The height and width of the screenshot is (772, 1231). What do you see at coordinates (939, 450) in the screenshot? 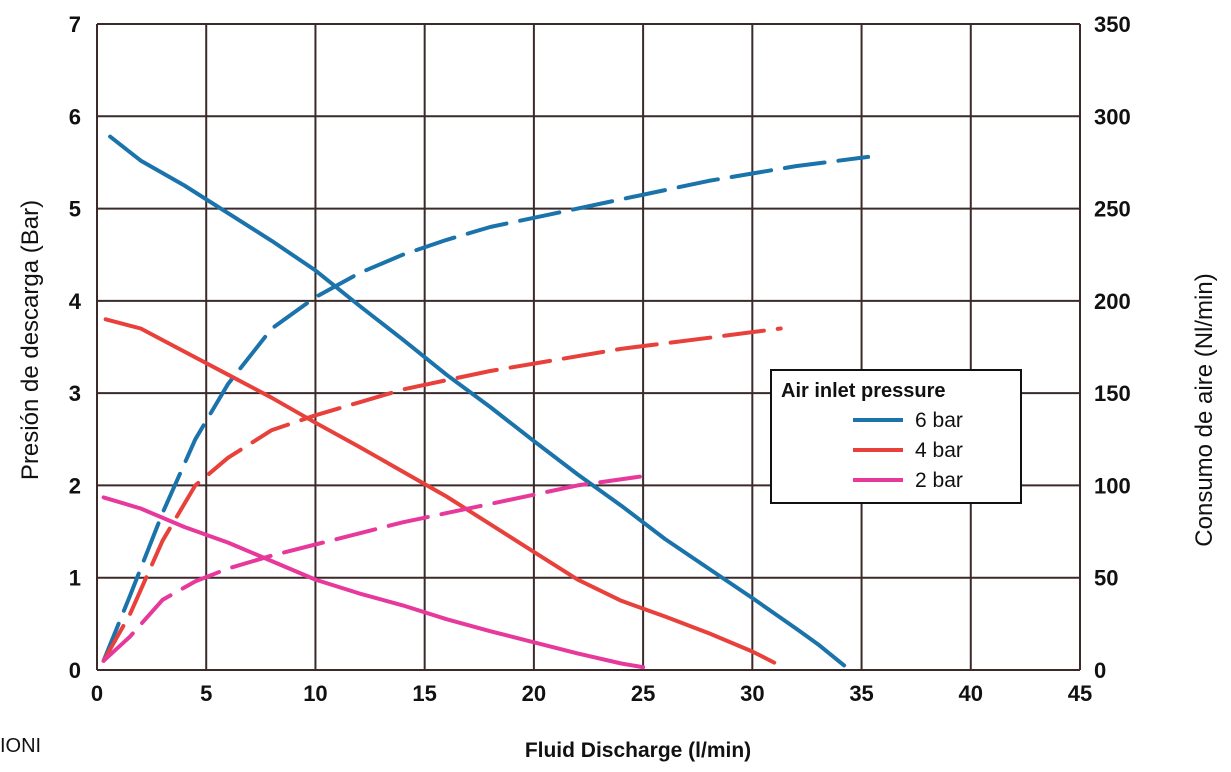
I see `legend-label: 4 bar` at bounding box center [939, 450].